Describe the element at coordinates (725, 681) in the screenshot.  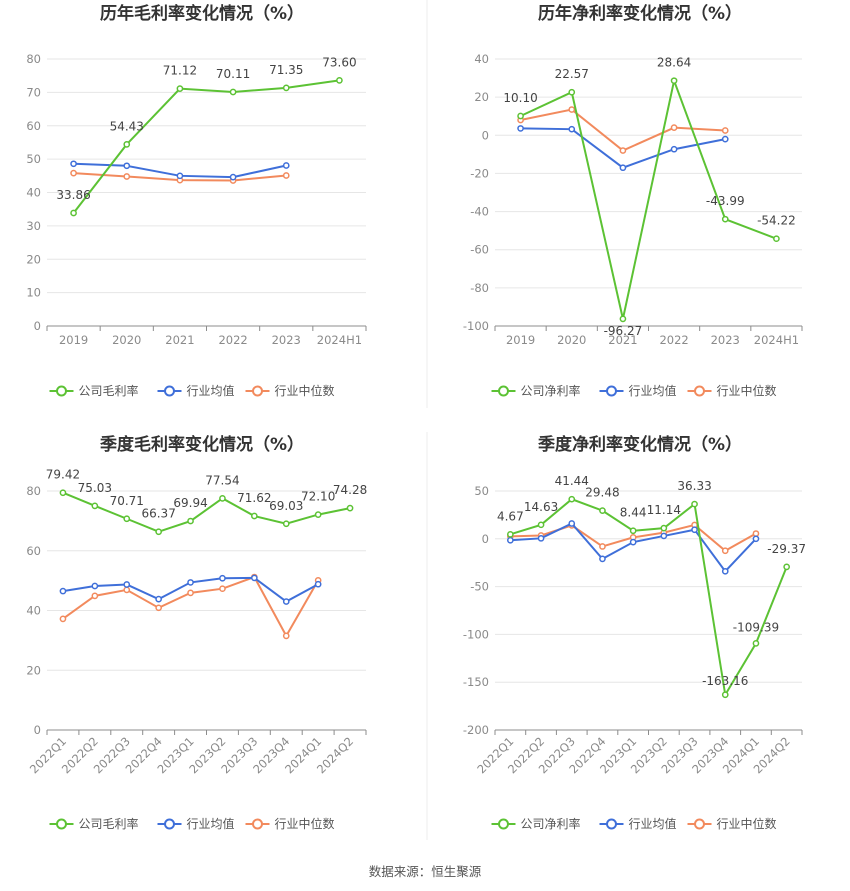
I see `data-label: -163.16` at that location.